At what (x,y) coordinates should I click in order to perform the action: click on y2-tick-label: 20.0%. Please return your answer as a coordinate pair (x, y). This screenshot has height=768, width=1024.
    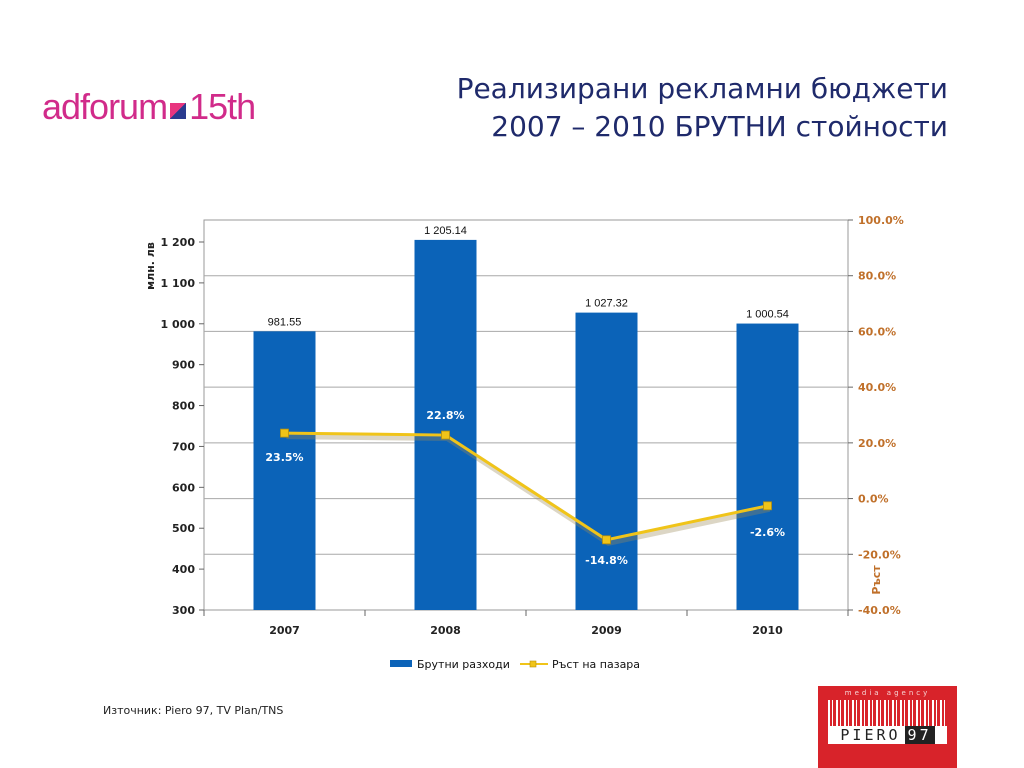
    Looking at the image, I should click on (877, 443).